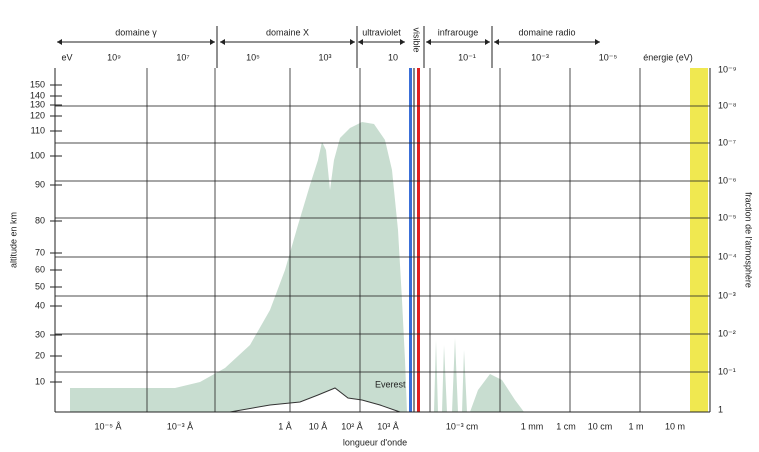  What do you see at coordinates (479, 375) in the screenshot?
I see `absorption-infrared` at bounding box center [479, 375].